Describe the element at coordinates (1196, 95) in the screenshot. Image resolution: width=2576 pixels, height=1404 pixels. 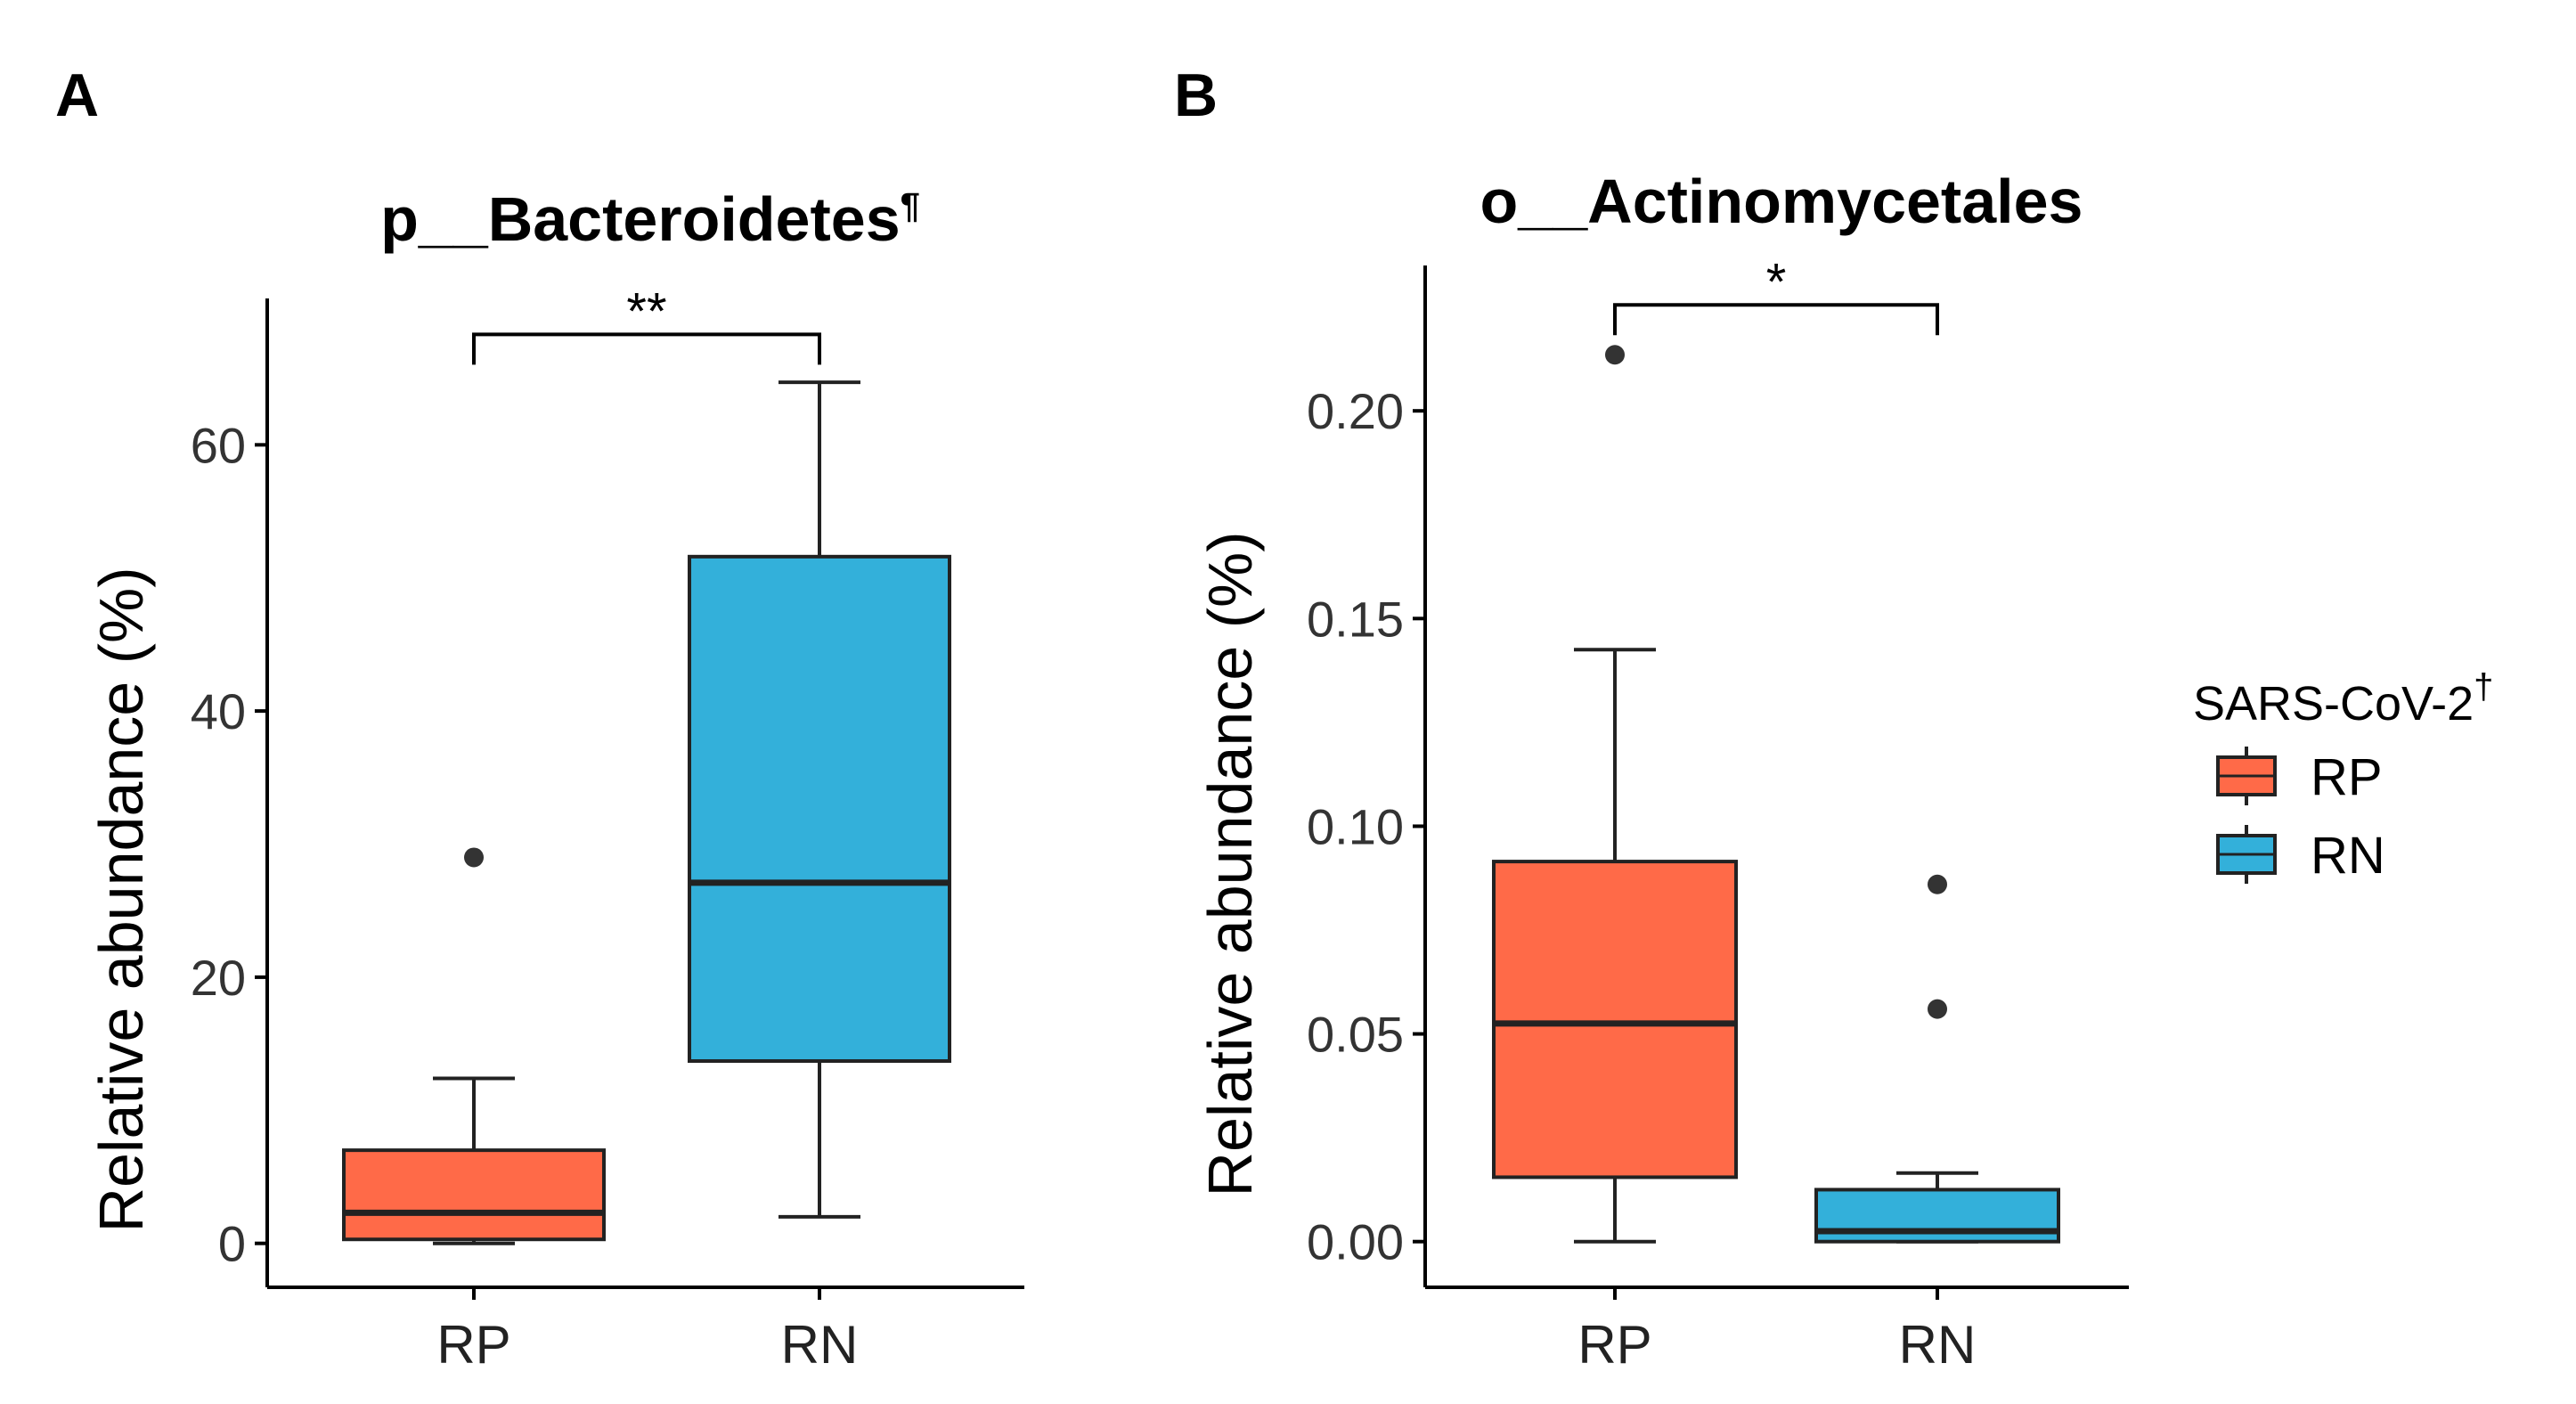
I see `panel-b-letter: B` at that location.